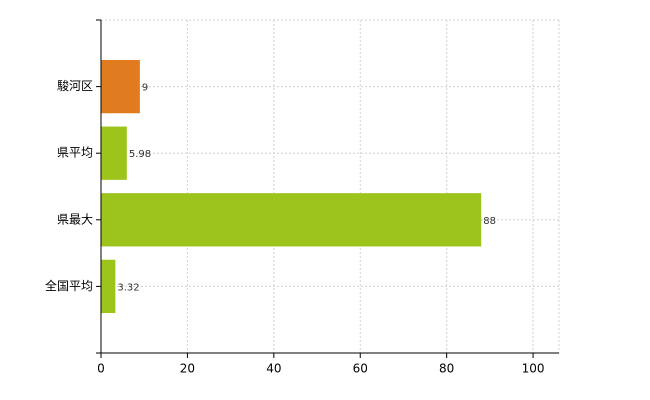 The height and width of the screenshot is (400, 650). What do you see at coordinates (489, 221) in the screenshot?
I see `value-label: 88` at bounding box center [489, 221].